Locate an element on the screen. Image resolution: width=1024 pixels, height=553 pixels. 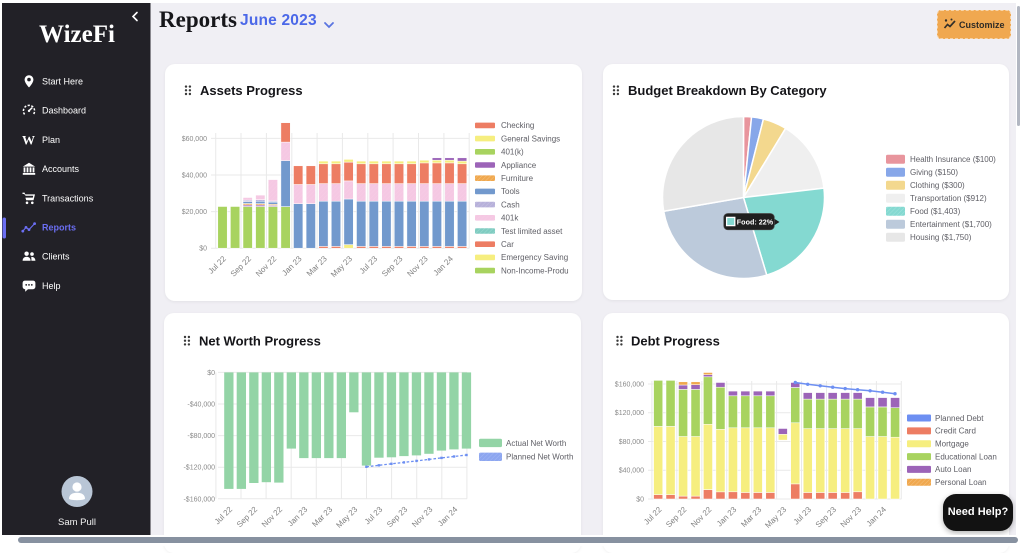
svg-text: Cash is located at coordinates (510, 204).